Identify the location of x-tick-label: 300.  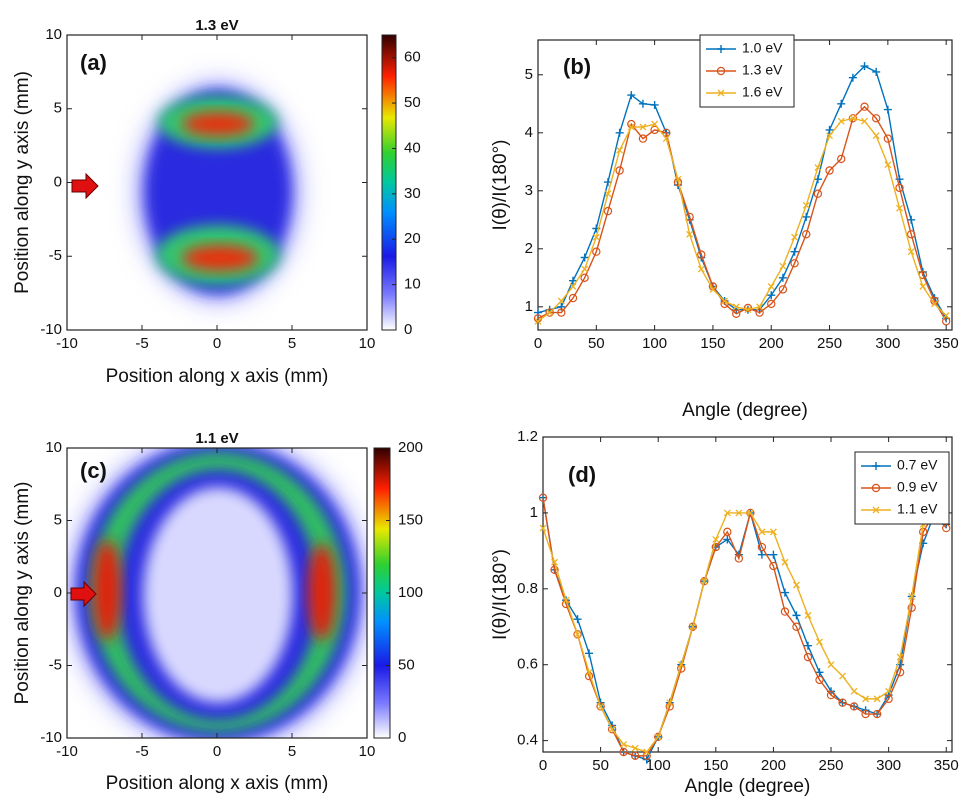
(887, 343).